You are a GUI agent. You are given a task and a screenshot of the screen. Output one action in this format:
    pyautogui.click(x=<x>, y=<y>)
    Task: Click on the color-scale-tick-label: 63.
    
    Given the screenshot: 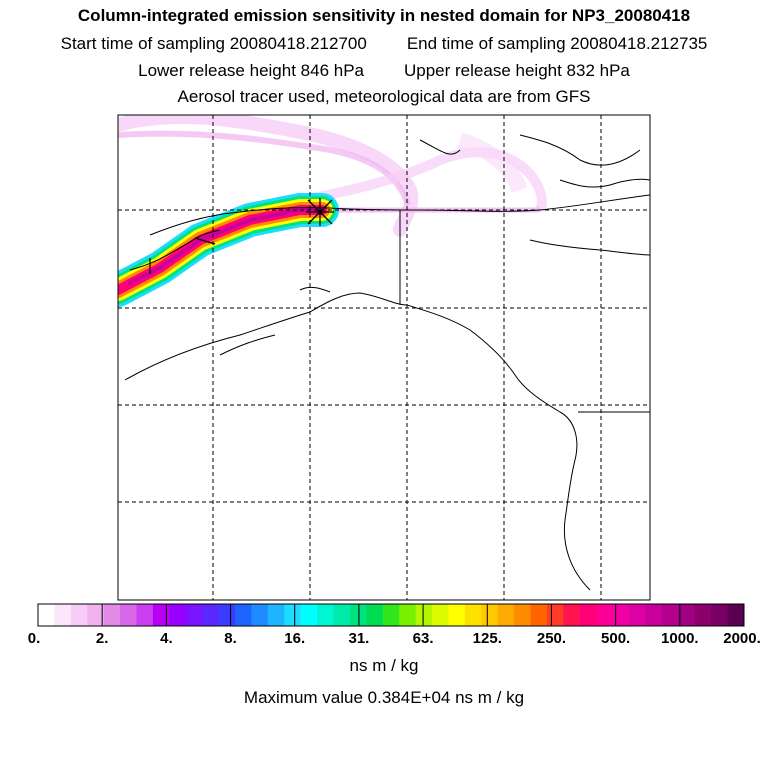 What is the action you would take?
    pyautogui.click(x=423, y=638)
    